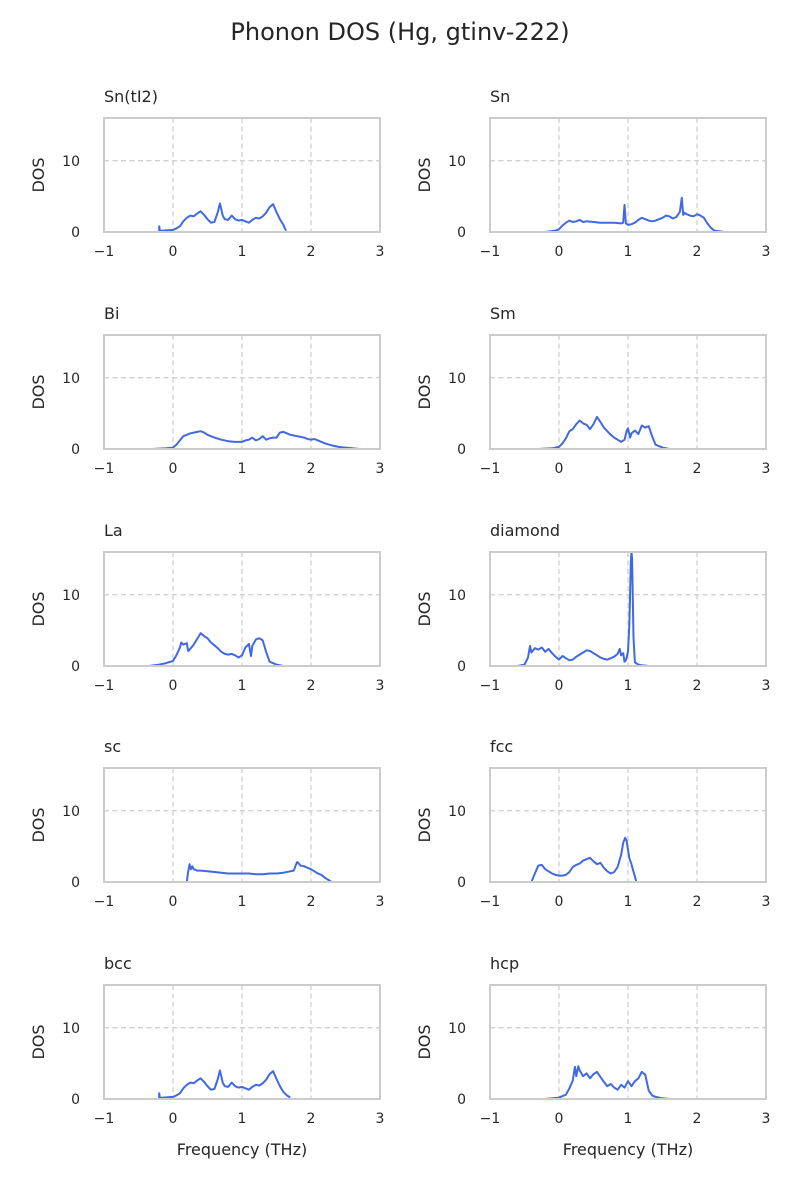 The height and width of the screenshot is (1200, 800). I want to click on subplot-title: diamond, so click(525, 530).